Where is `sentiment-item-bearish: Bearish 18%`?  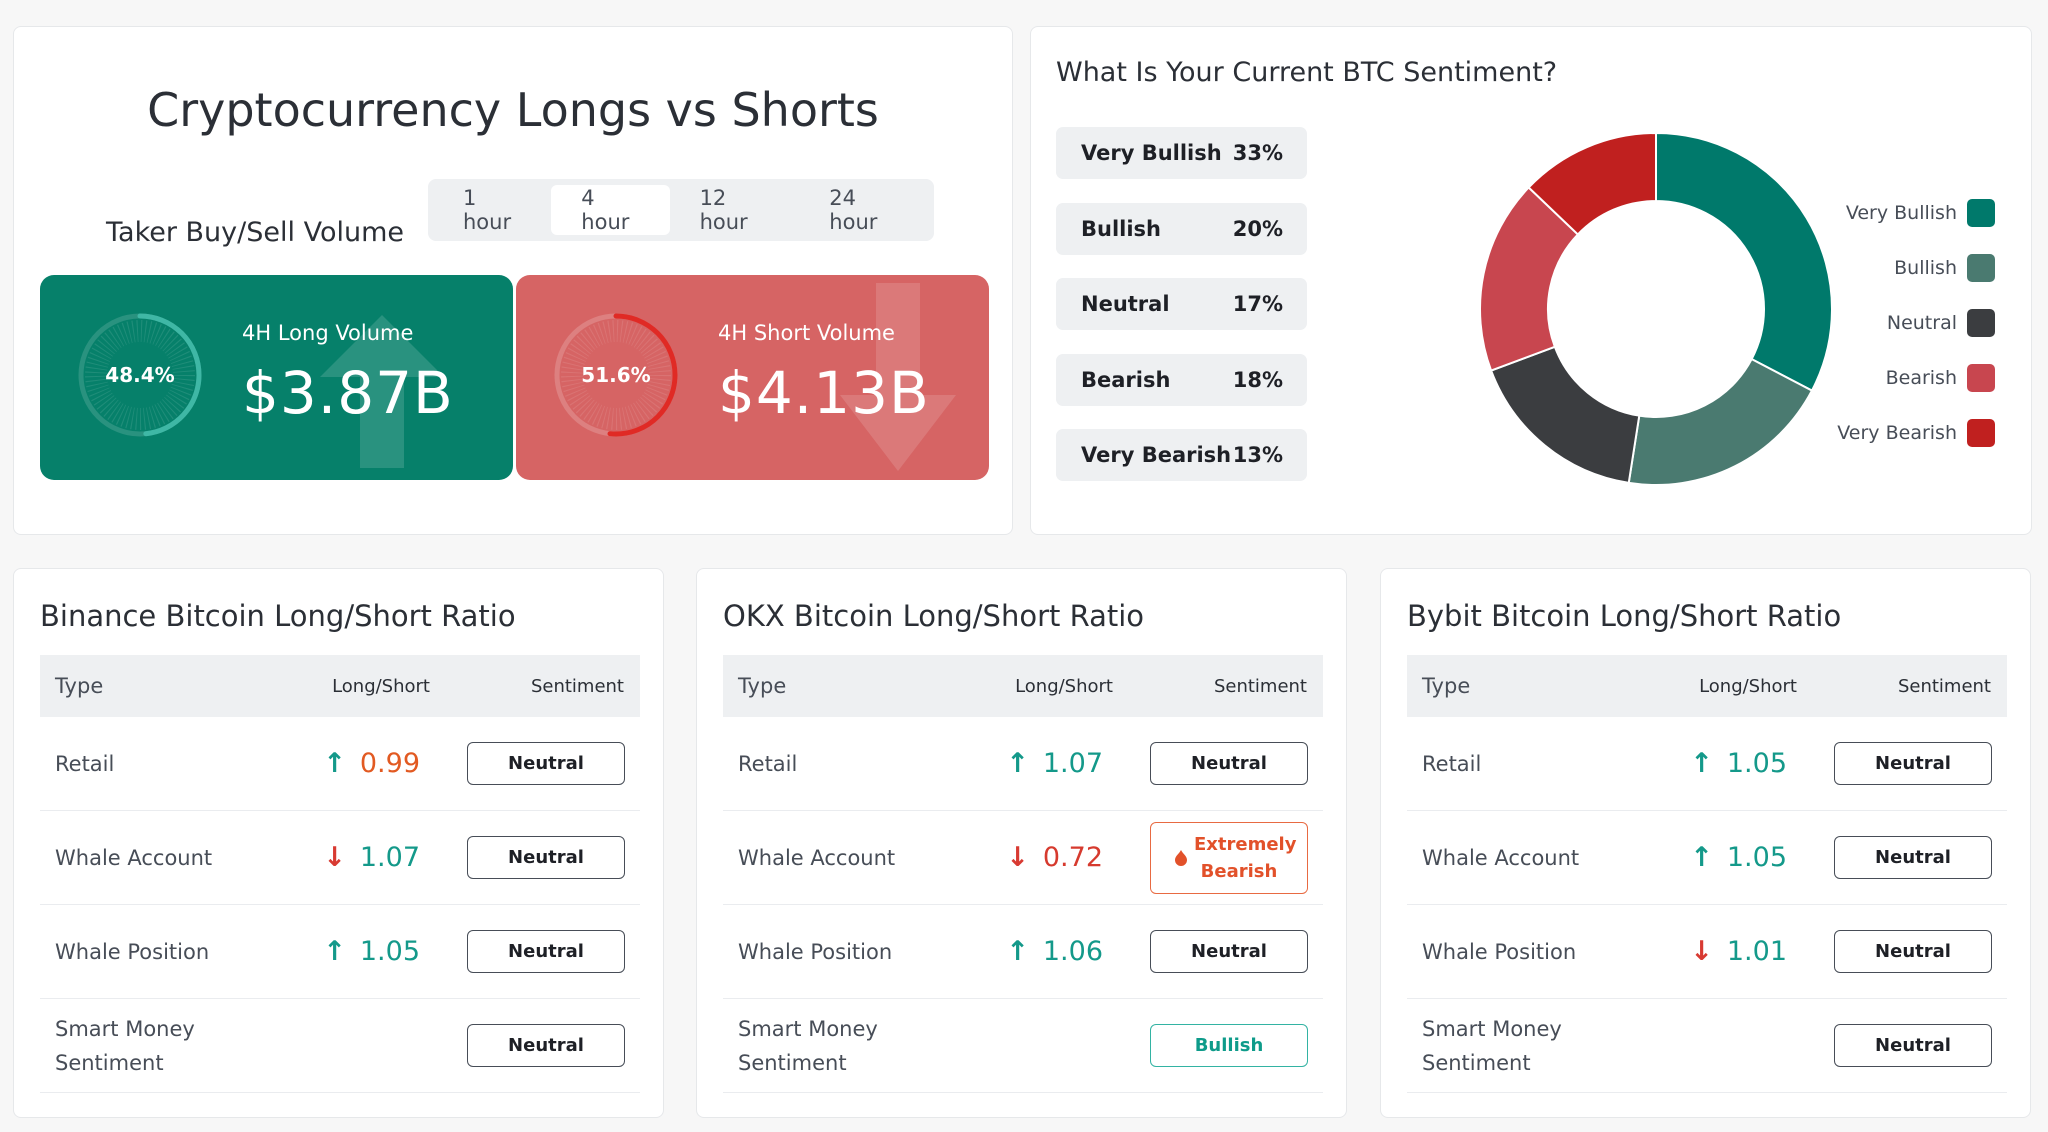 sentiment-item-bearish: Bearish 18% is located at coordinates (1181, 379).